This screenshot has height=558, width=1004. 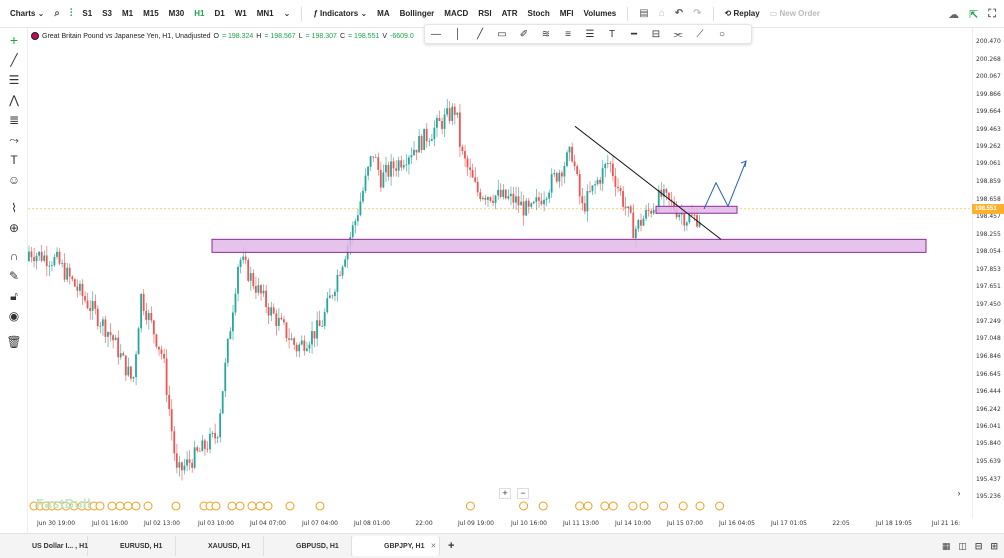 What do you see at coordinates (14, 256) in the screenshot?
I see `magnet-icon: ∩` at bounding box center [14, 256].